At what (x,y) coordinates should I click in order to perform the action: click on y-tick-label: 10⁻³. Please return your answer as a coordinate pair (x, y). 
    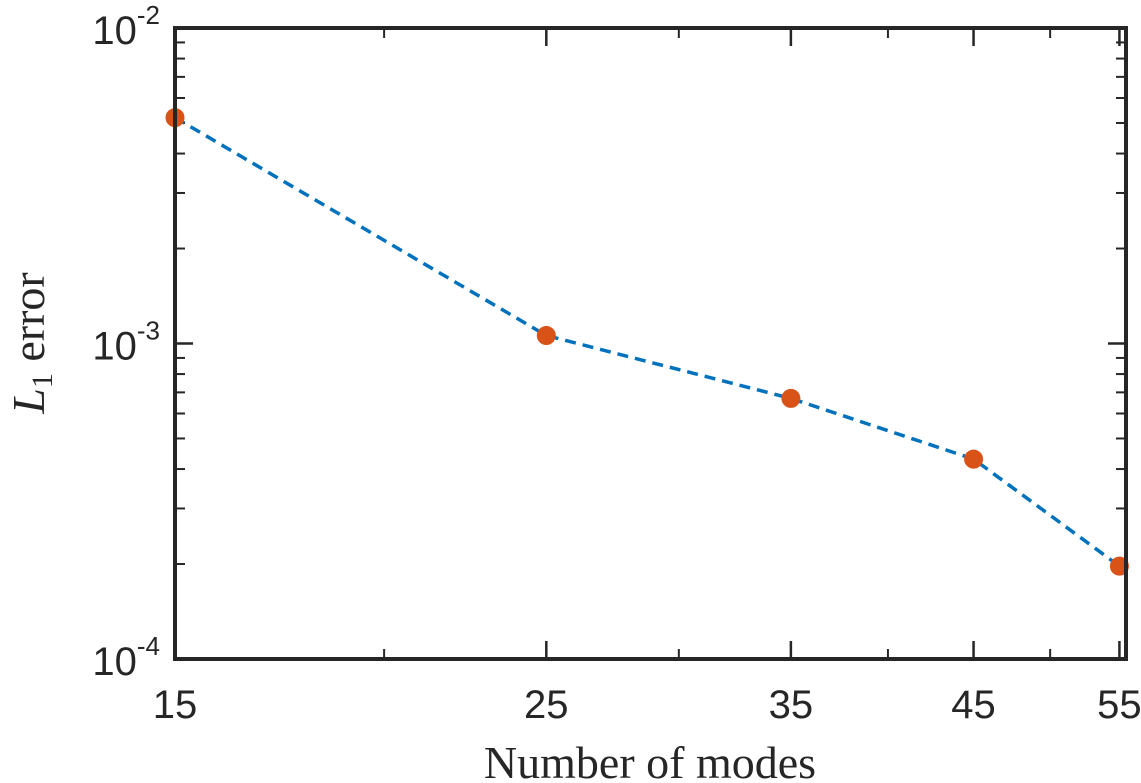
    Looking at the image, I should click on (126, 342).